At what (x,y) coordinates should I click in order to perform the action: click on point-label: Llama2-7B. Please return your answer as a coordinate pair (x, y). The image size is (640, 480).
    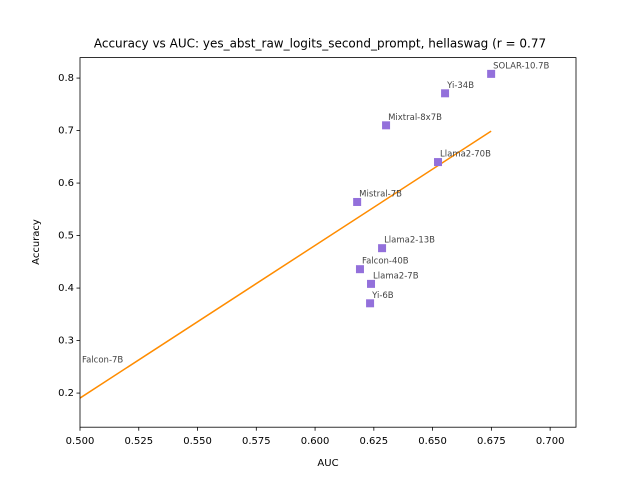
    Looking at the image, I should click on (396, 276).